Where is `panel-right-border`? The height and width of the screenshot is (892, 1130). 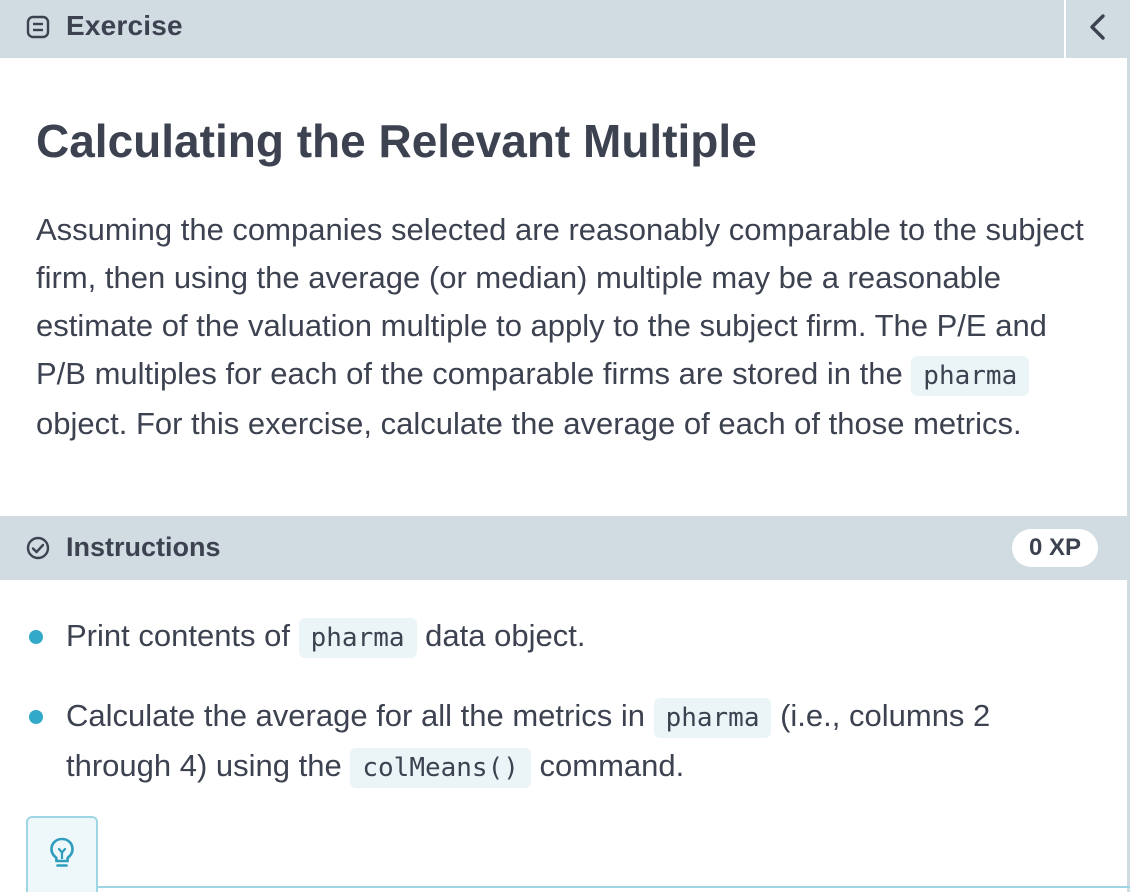 panel-right-border is located at coordinates (1128, 475).